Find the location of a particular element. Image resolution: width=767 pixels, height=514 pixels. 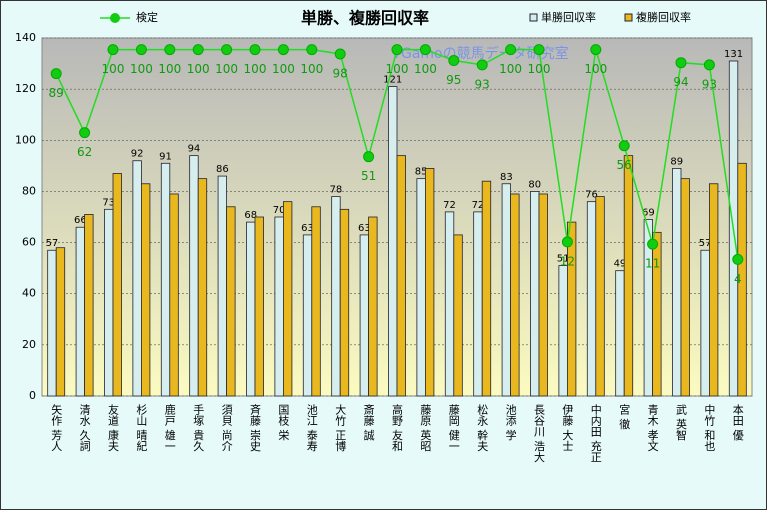

value-label: 76 is located at coordinates (591, 195).